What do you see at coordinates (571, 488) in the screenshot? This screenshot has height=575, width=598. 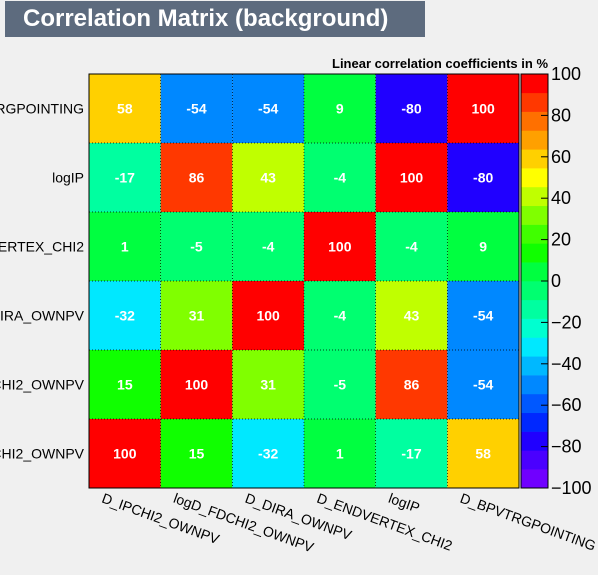 I see `colorbar-tick-label: −100` at bounding box center [571, 488].